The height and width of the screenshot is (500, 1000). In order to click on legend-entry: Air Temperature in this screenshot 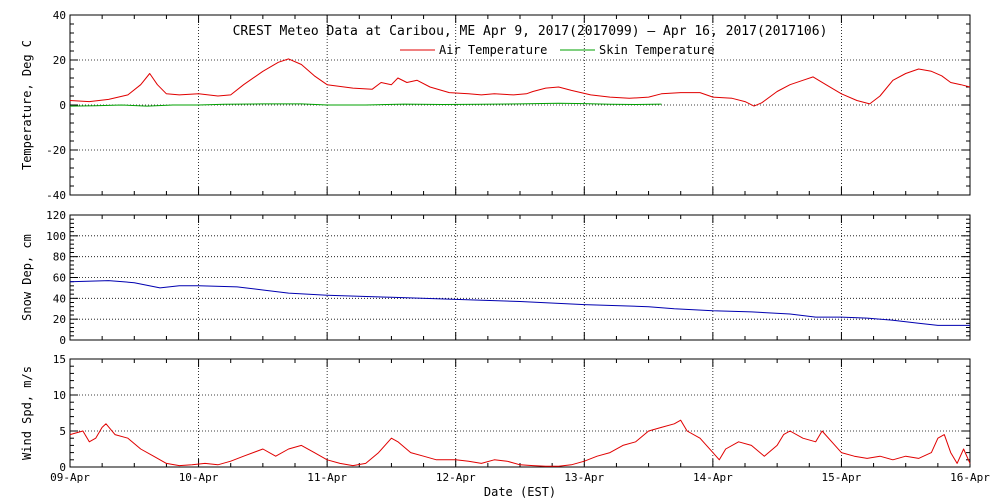, I will do `click(493, 50)`.